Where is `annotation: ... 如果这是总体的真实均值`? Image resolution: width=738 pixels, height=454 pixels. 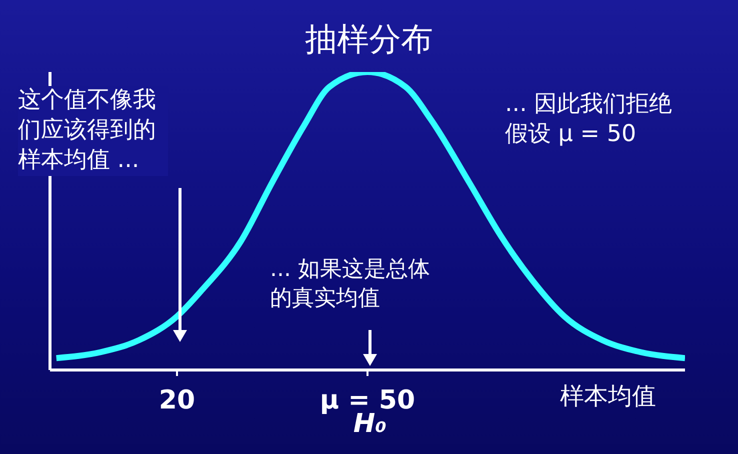 annotation: ... 如果这是总体的真实均值 is located at coordinates (350, 284).